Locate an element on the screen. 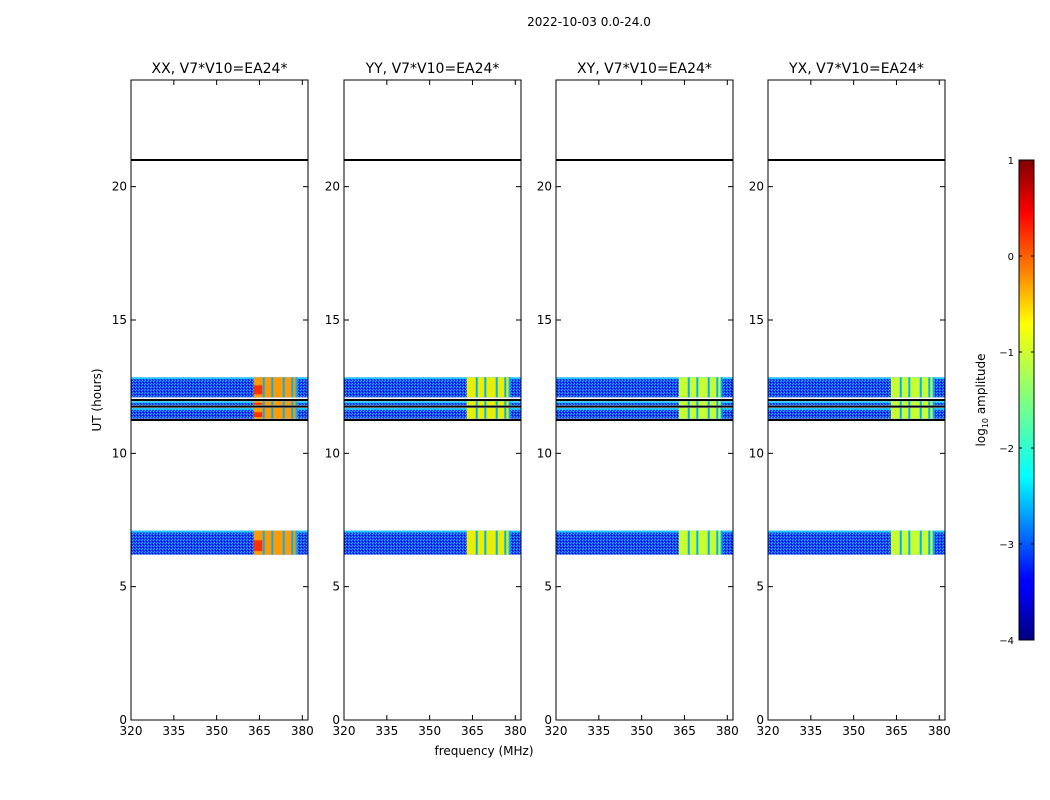 This screenshot has width=1050, height=800. colorbar-tick-label: 0 is located at coordinates (1011, 257).